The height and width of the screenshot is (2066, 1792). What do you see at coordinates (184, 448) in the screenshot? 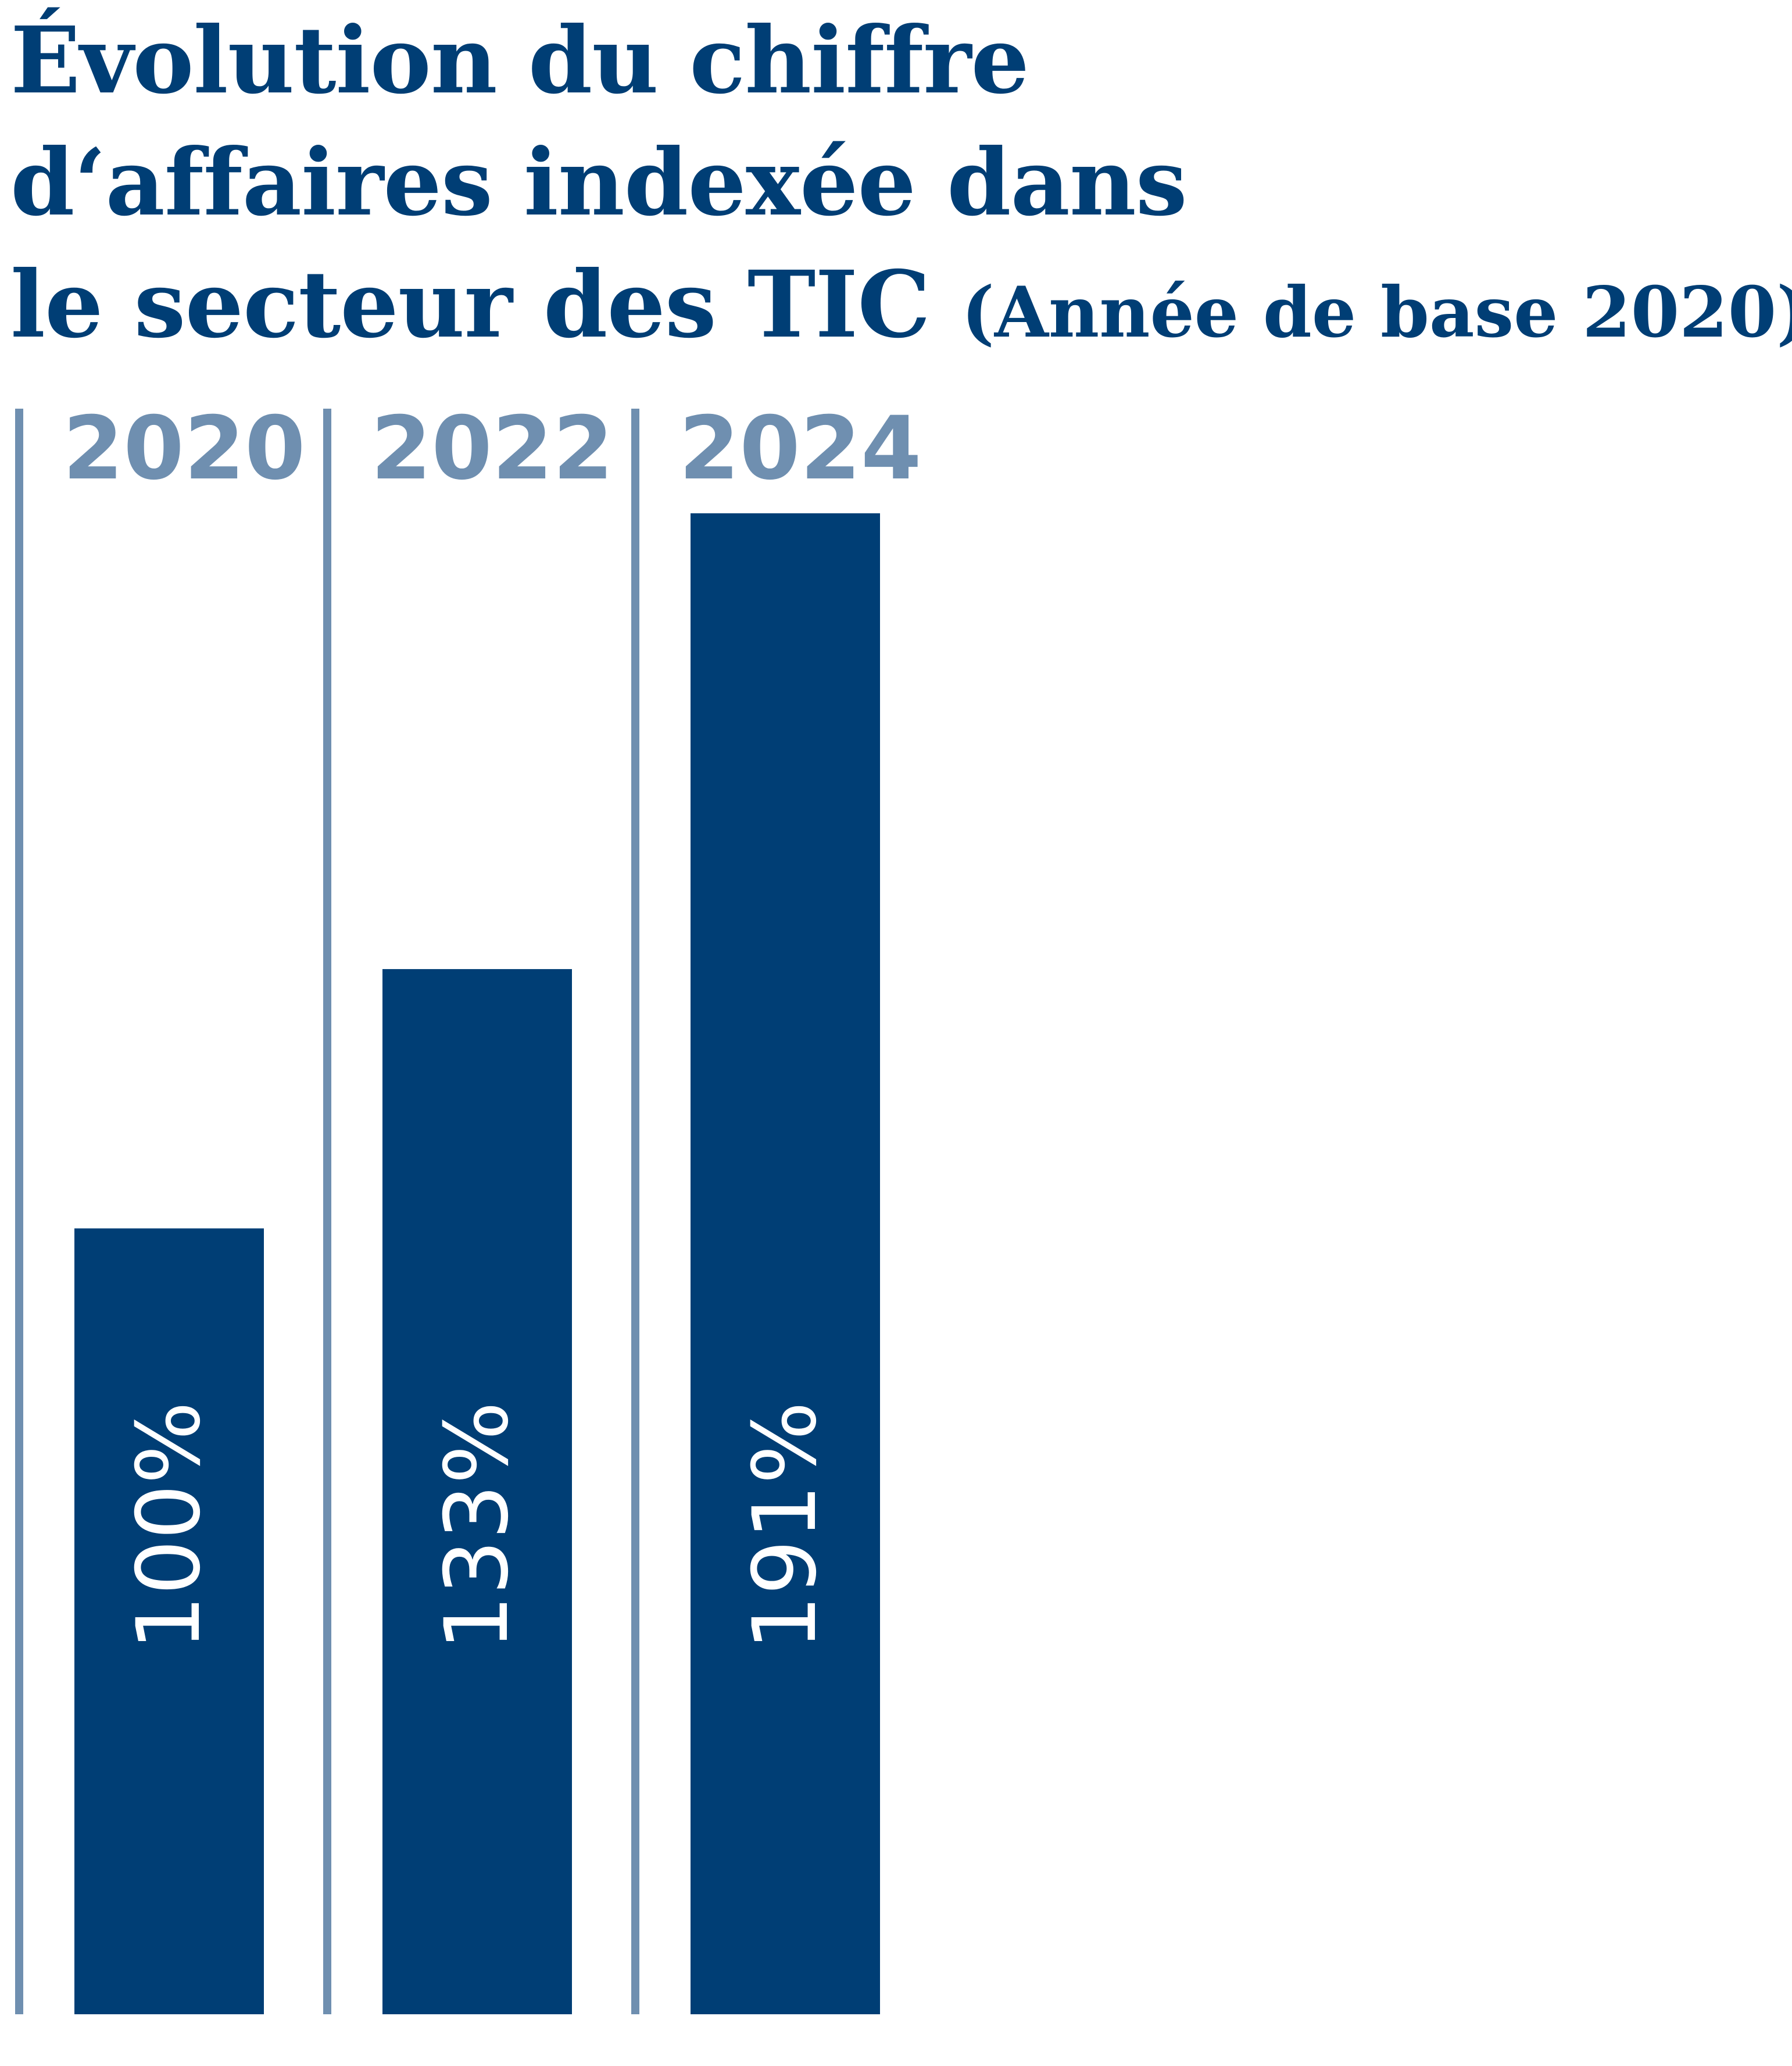
I see `year-label-2020: 2020` at bounding box center [184, 448].